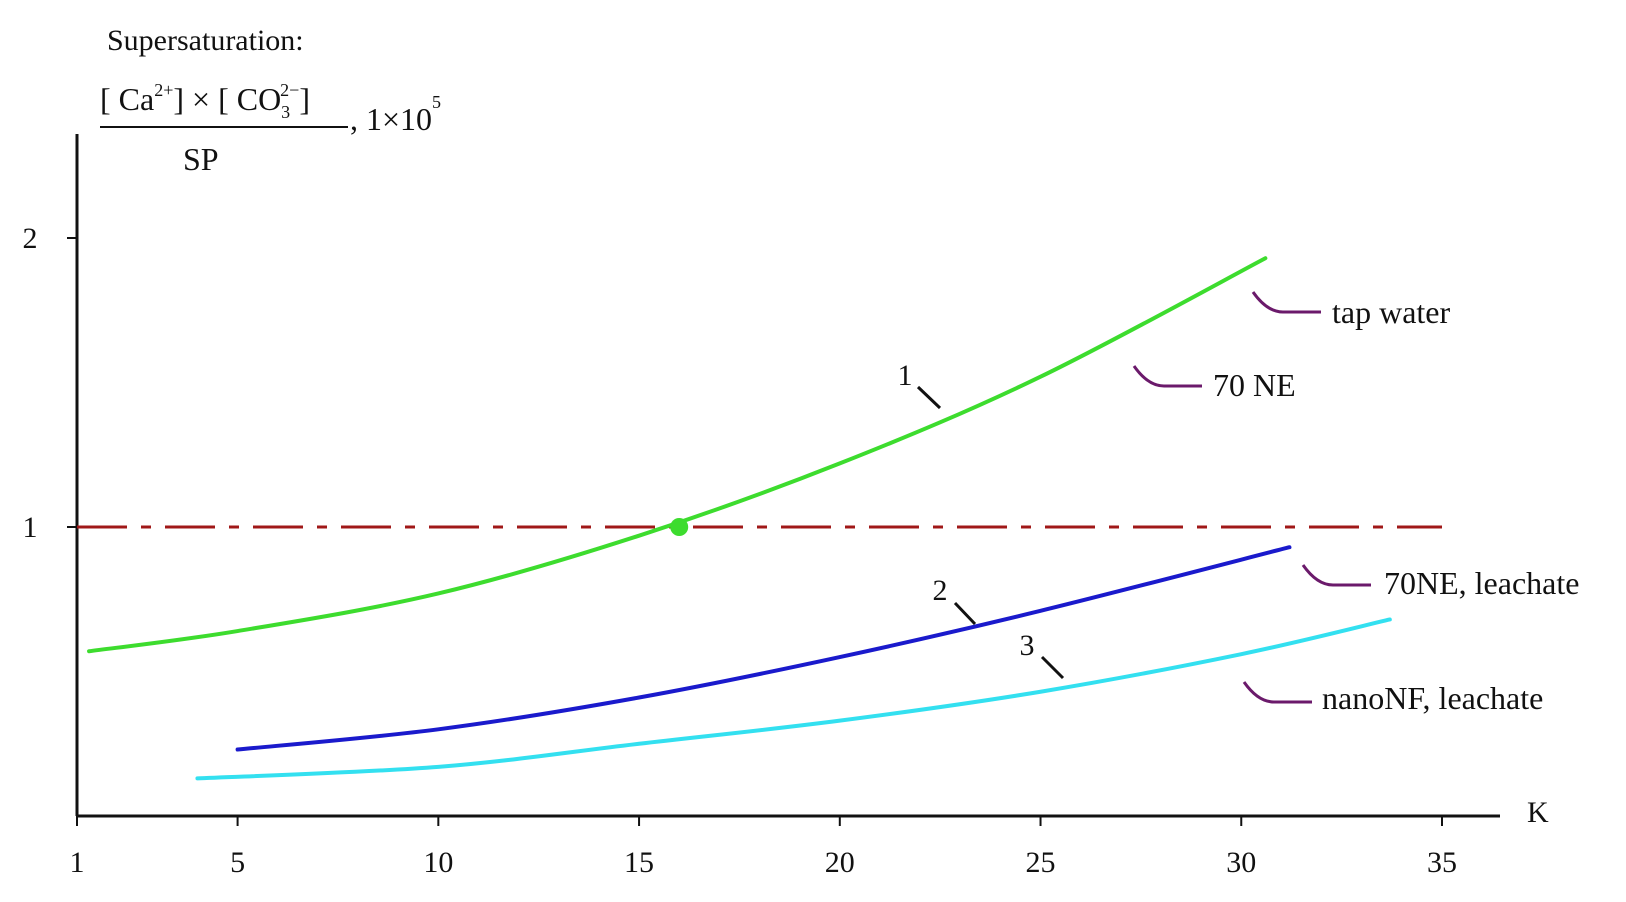 The image size is (1626, 902). Describe the element at coordinates (30, 238) in the screenshot. I see `y-tick-label: 2` at that location.